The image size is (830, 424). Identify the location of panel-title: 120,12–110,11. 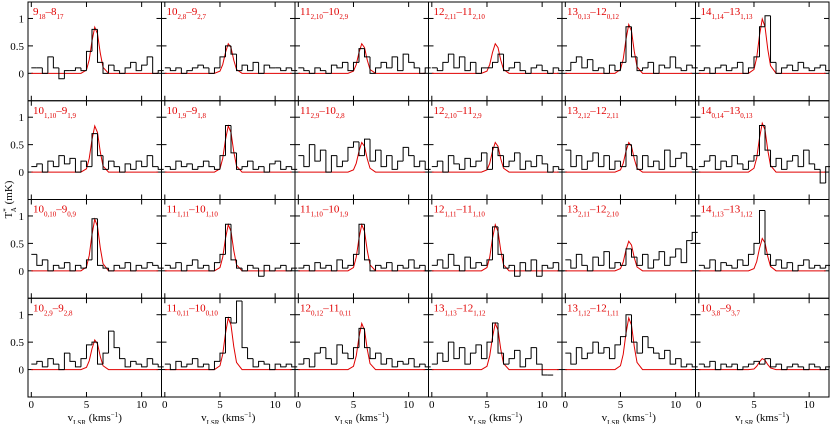
(326, 309).